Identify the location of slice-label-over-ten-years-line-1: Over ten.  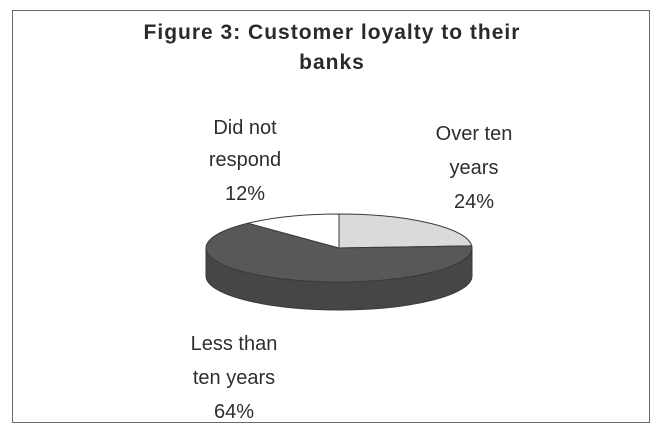
(474, 134).